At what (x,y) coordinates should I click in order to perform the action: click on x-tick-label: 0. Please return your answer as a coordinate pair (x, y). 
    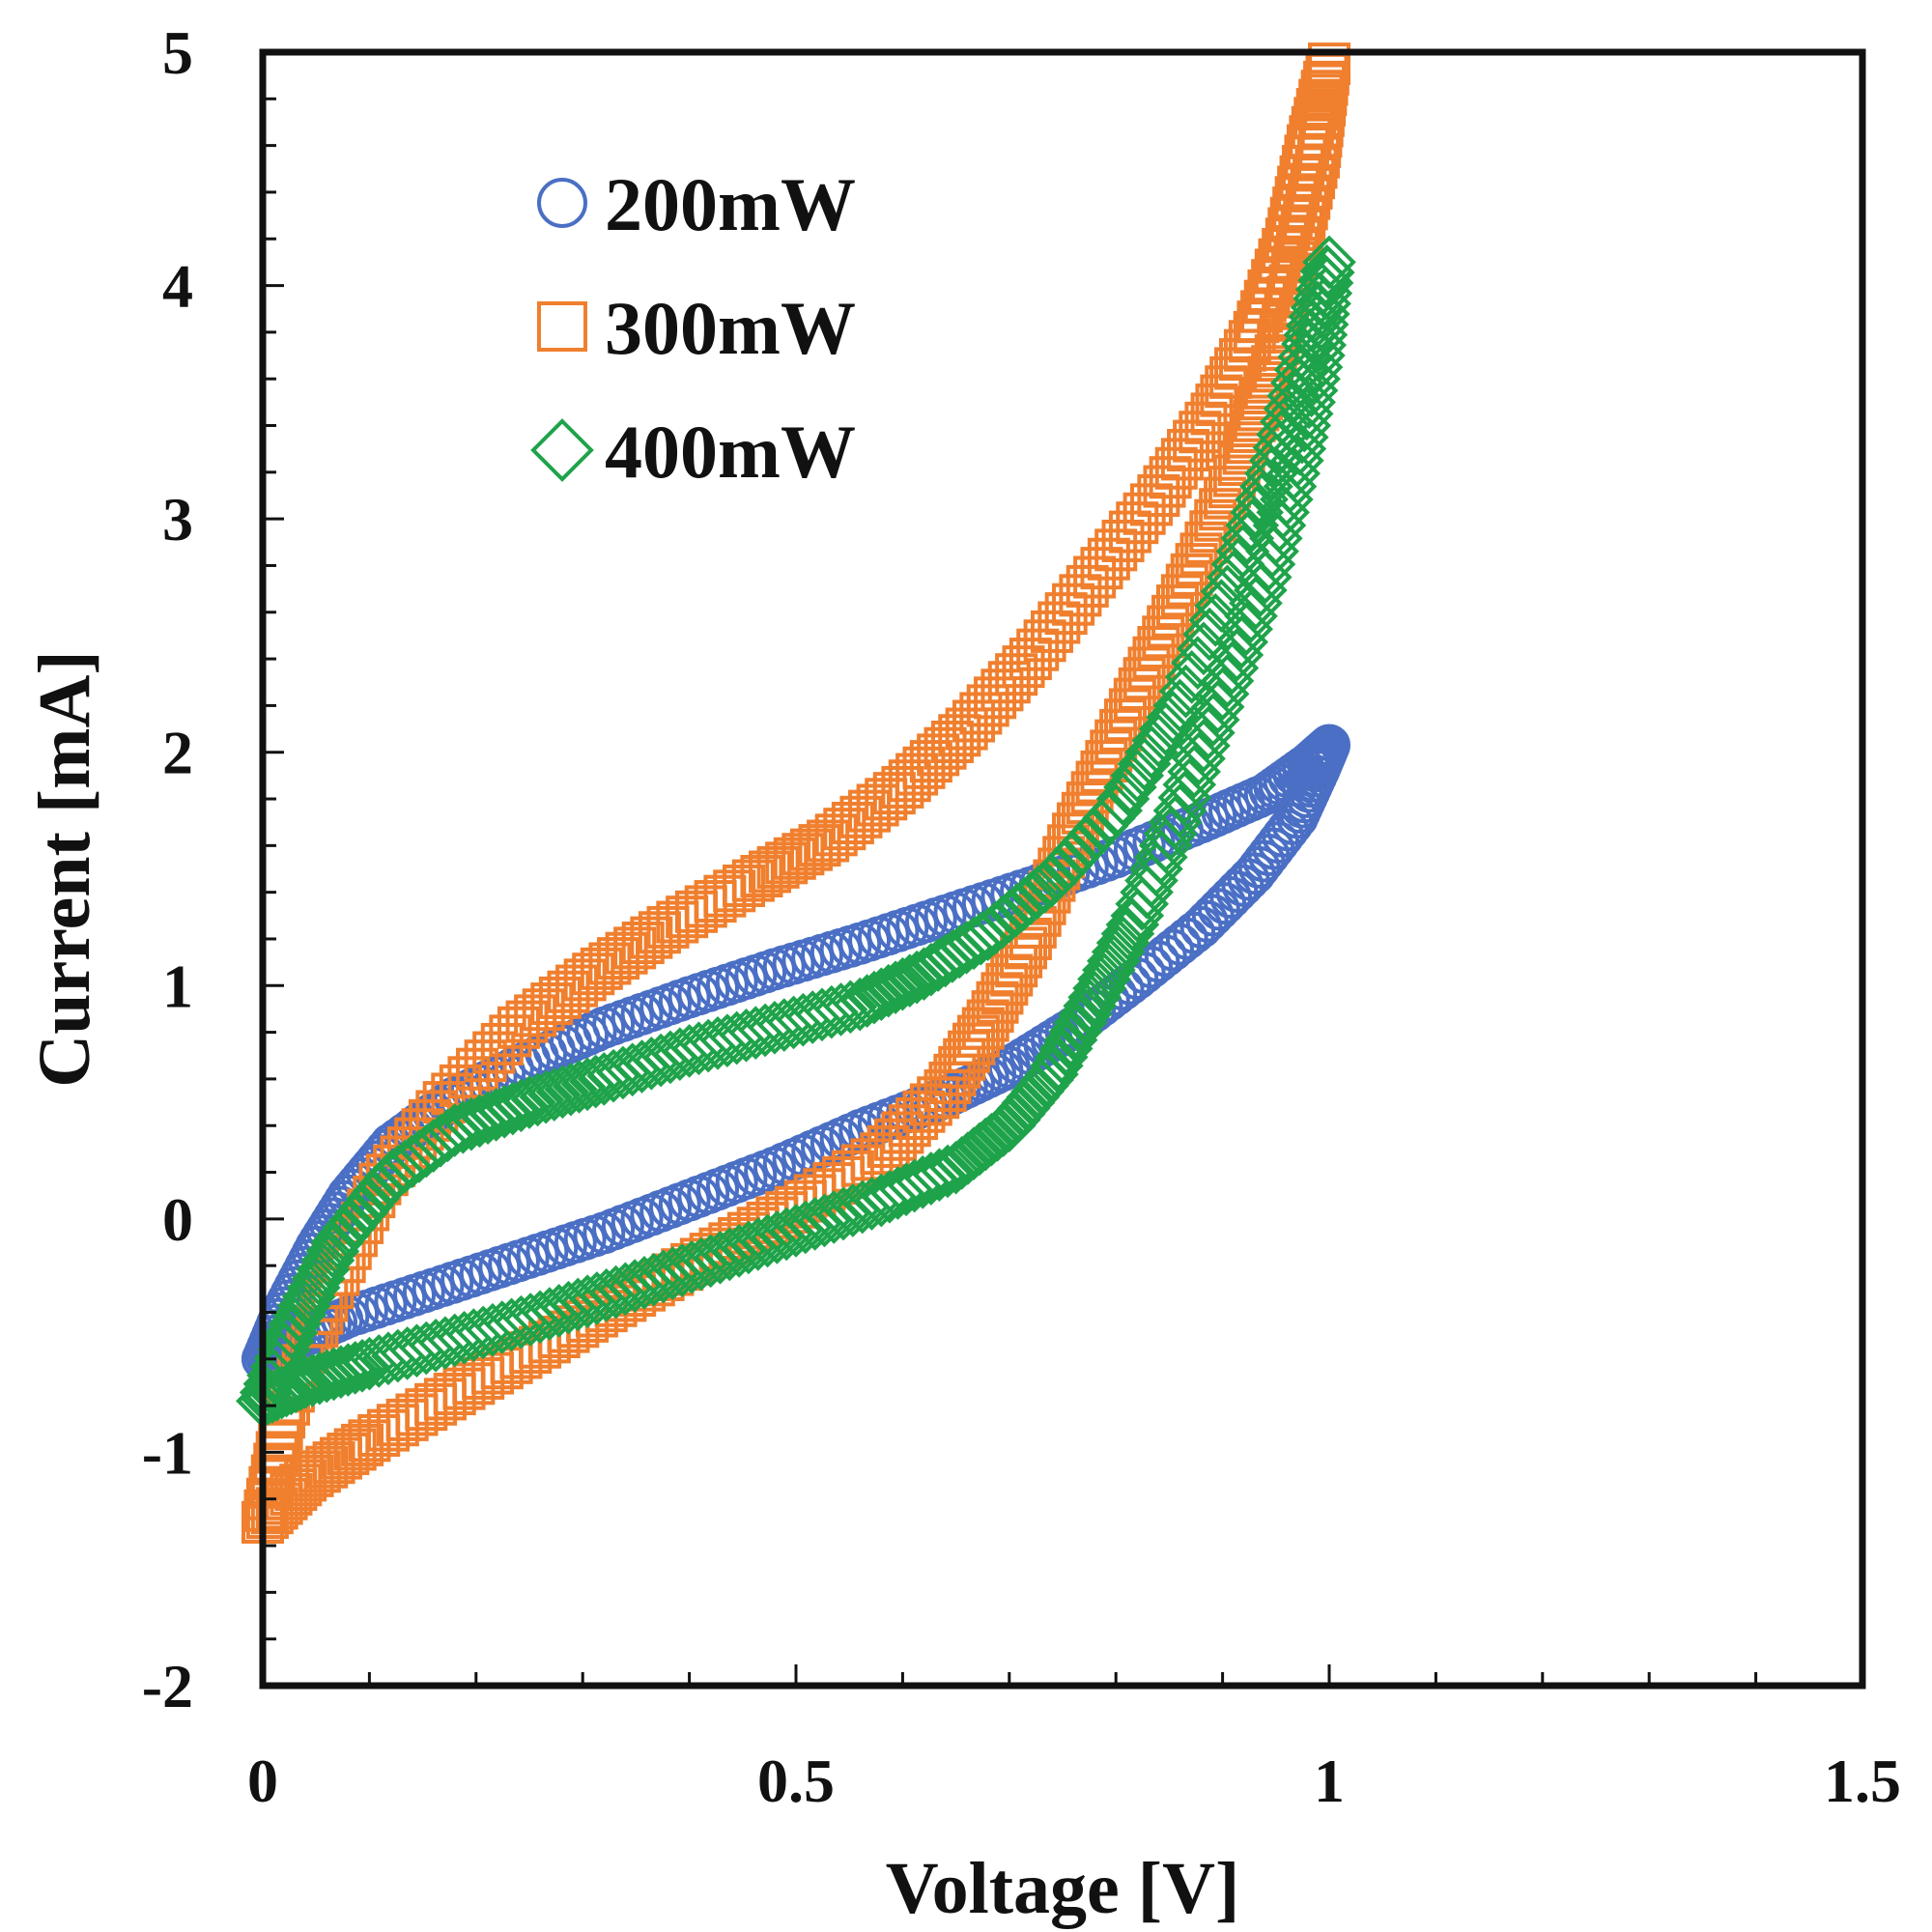
    Looking at the image, I should click on (262, 1781).